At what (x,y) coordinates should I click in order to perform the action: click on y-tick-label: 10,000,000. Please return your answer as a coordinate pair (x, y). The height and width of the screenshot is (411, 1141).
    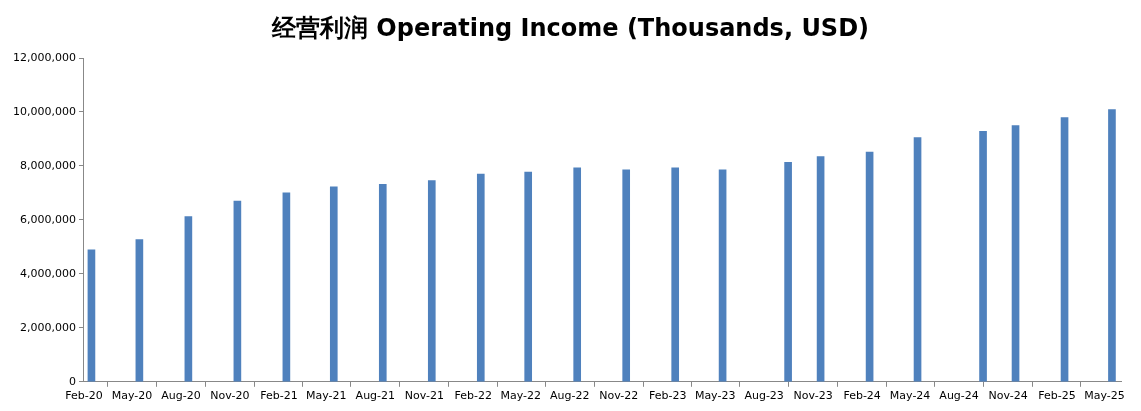
    Looking at the image, I should click on (44, 111).